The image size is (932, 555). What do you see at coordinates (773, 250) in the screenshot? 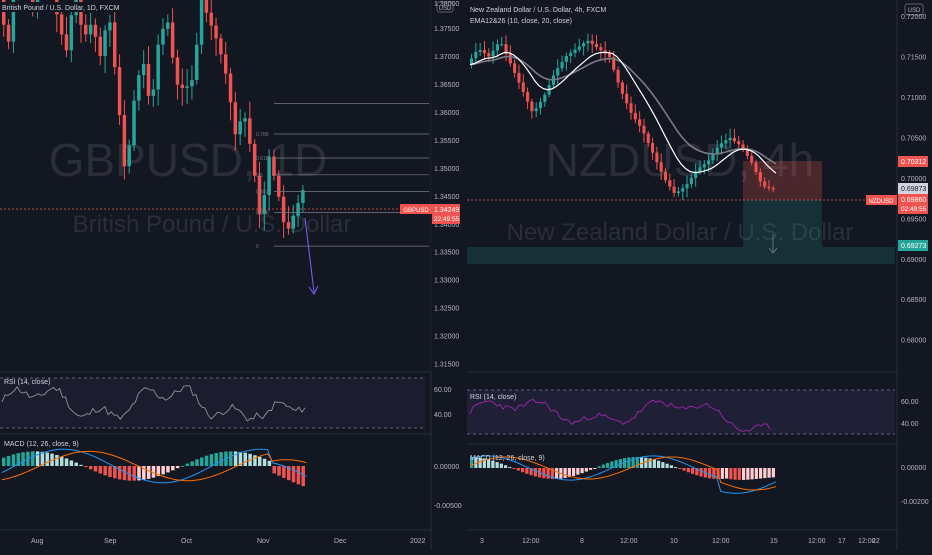
I see `right-projection-arrowhead` at bounding box center [773, 250].